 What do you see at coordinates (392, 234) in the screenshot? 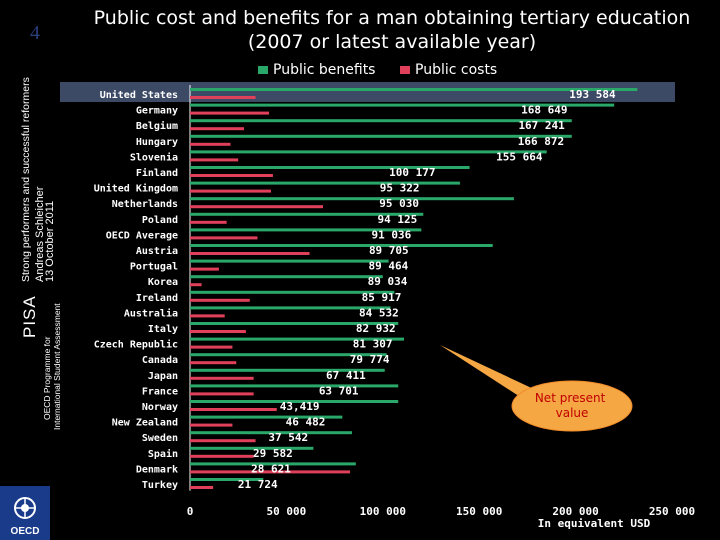
I see `net-value-label: 91 036` at bounding box center [392, 234].